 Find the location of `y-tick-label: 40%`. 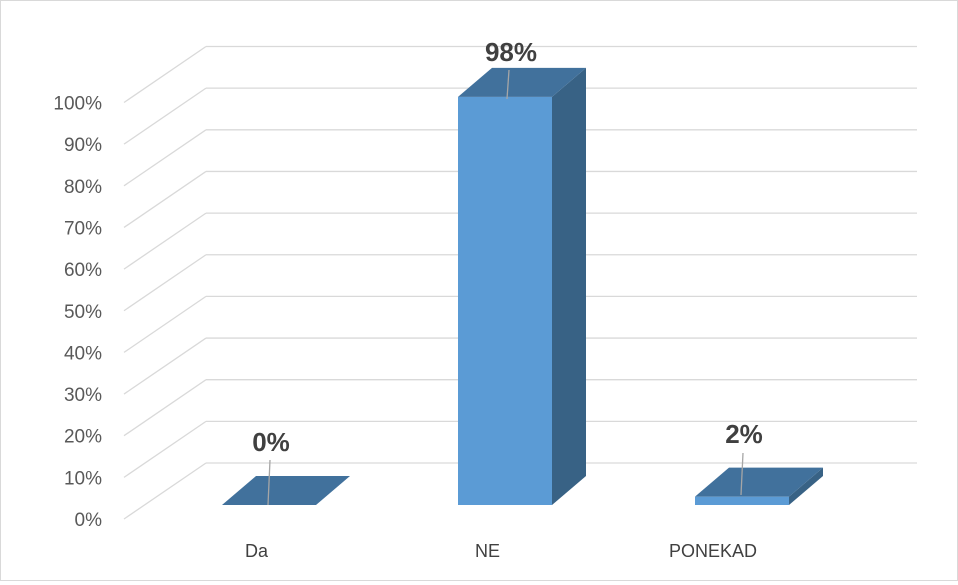

y-tick-label: 40% is located at coordinates (83, 353).